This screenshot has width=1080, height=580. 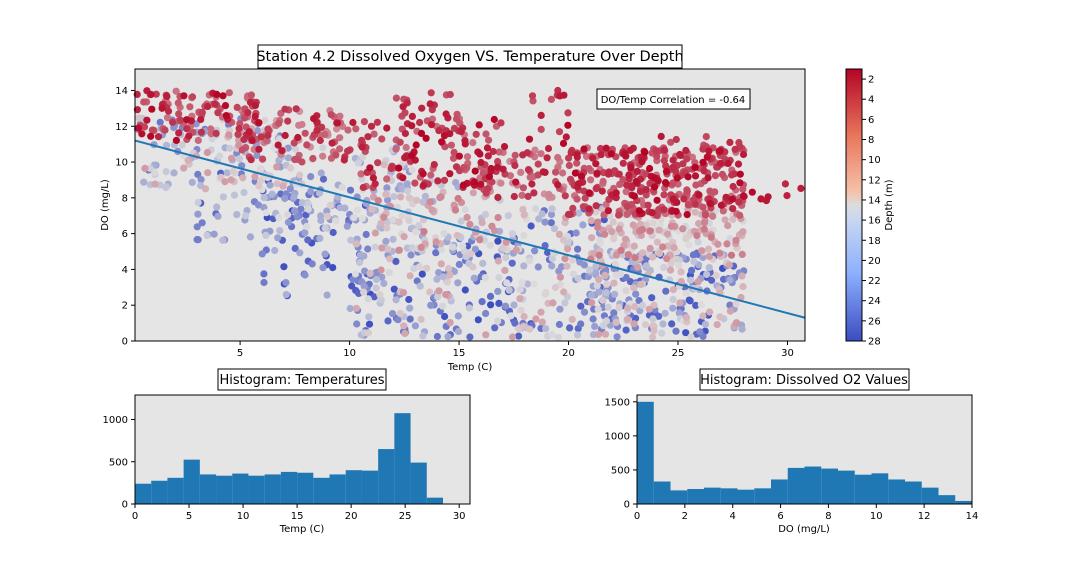 What do you see at coordinates (733, 516) in the screenshot?
I see `x-tick-label: 4` at bounding box center [733, 516].